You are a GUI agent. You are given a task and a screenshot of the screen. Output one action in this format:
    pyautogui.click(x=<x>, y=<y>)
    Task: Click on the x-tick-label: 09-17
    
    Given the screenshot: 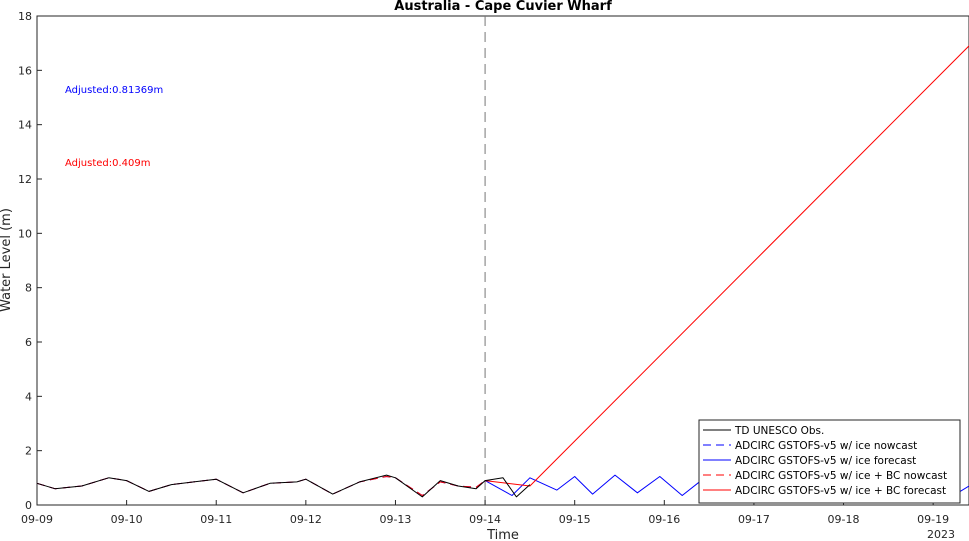 What is the action you would take?
    pyautogui.click(x=754, y=519)
    